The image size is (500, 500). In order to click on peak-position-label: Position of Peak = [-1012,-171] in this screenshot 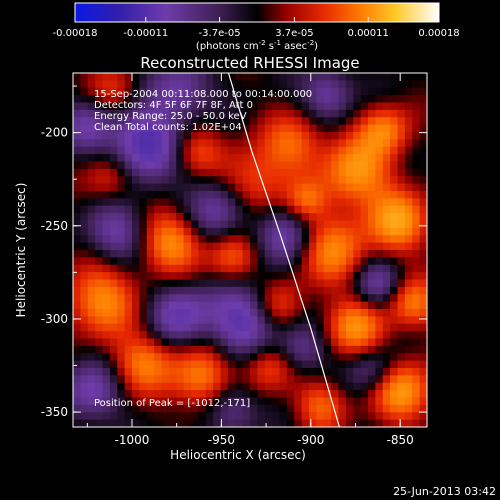, I will do `click(172, 403)`.